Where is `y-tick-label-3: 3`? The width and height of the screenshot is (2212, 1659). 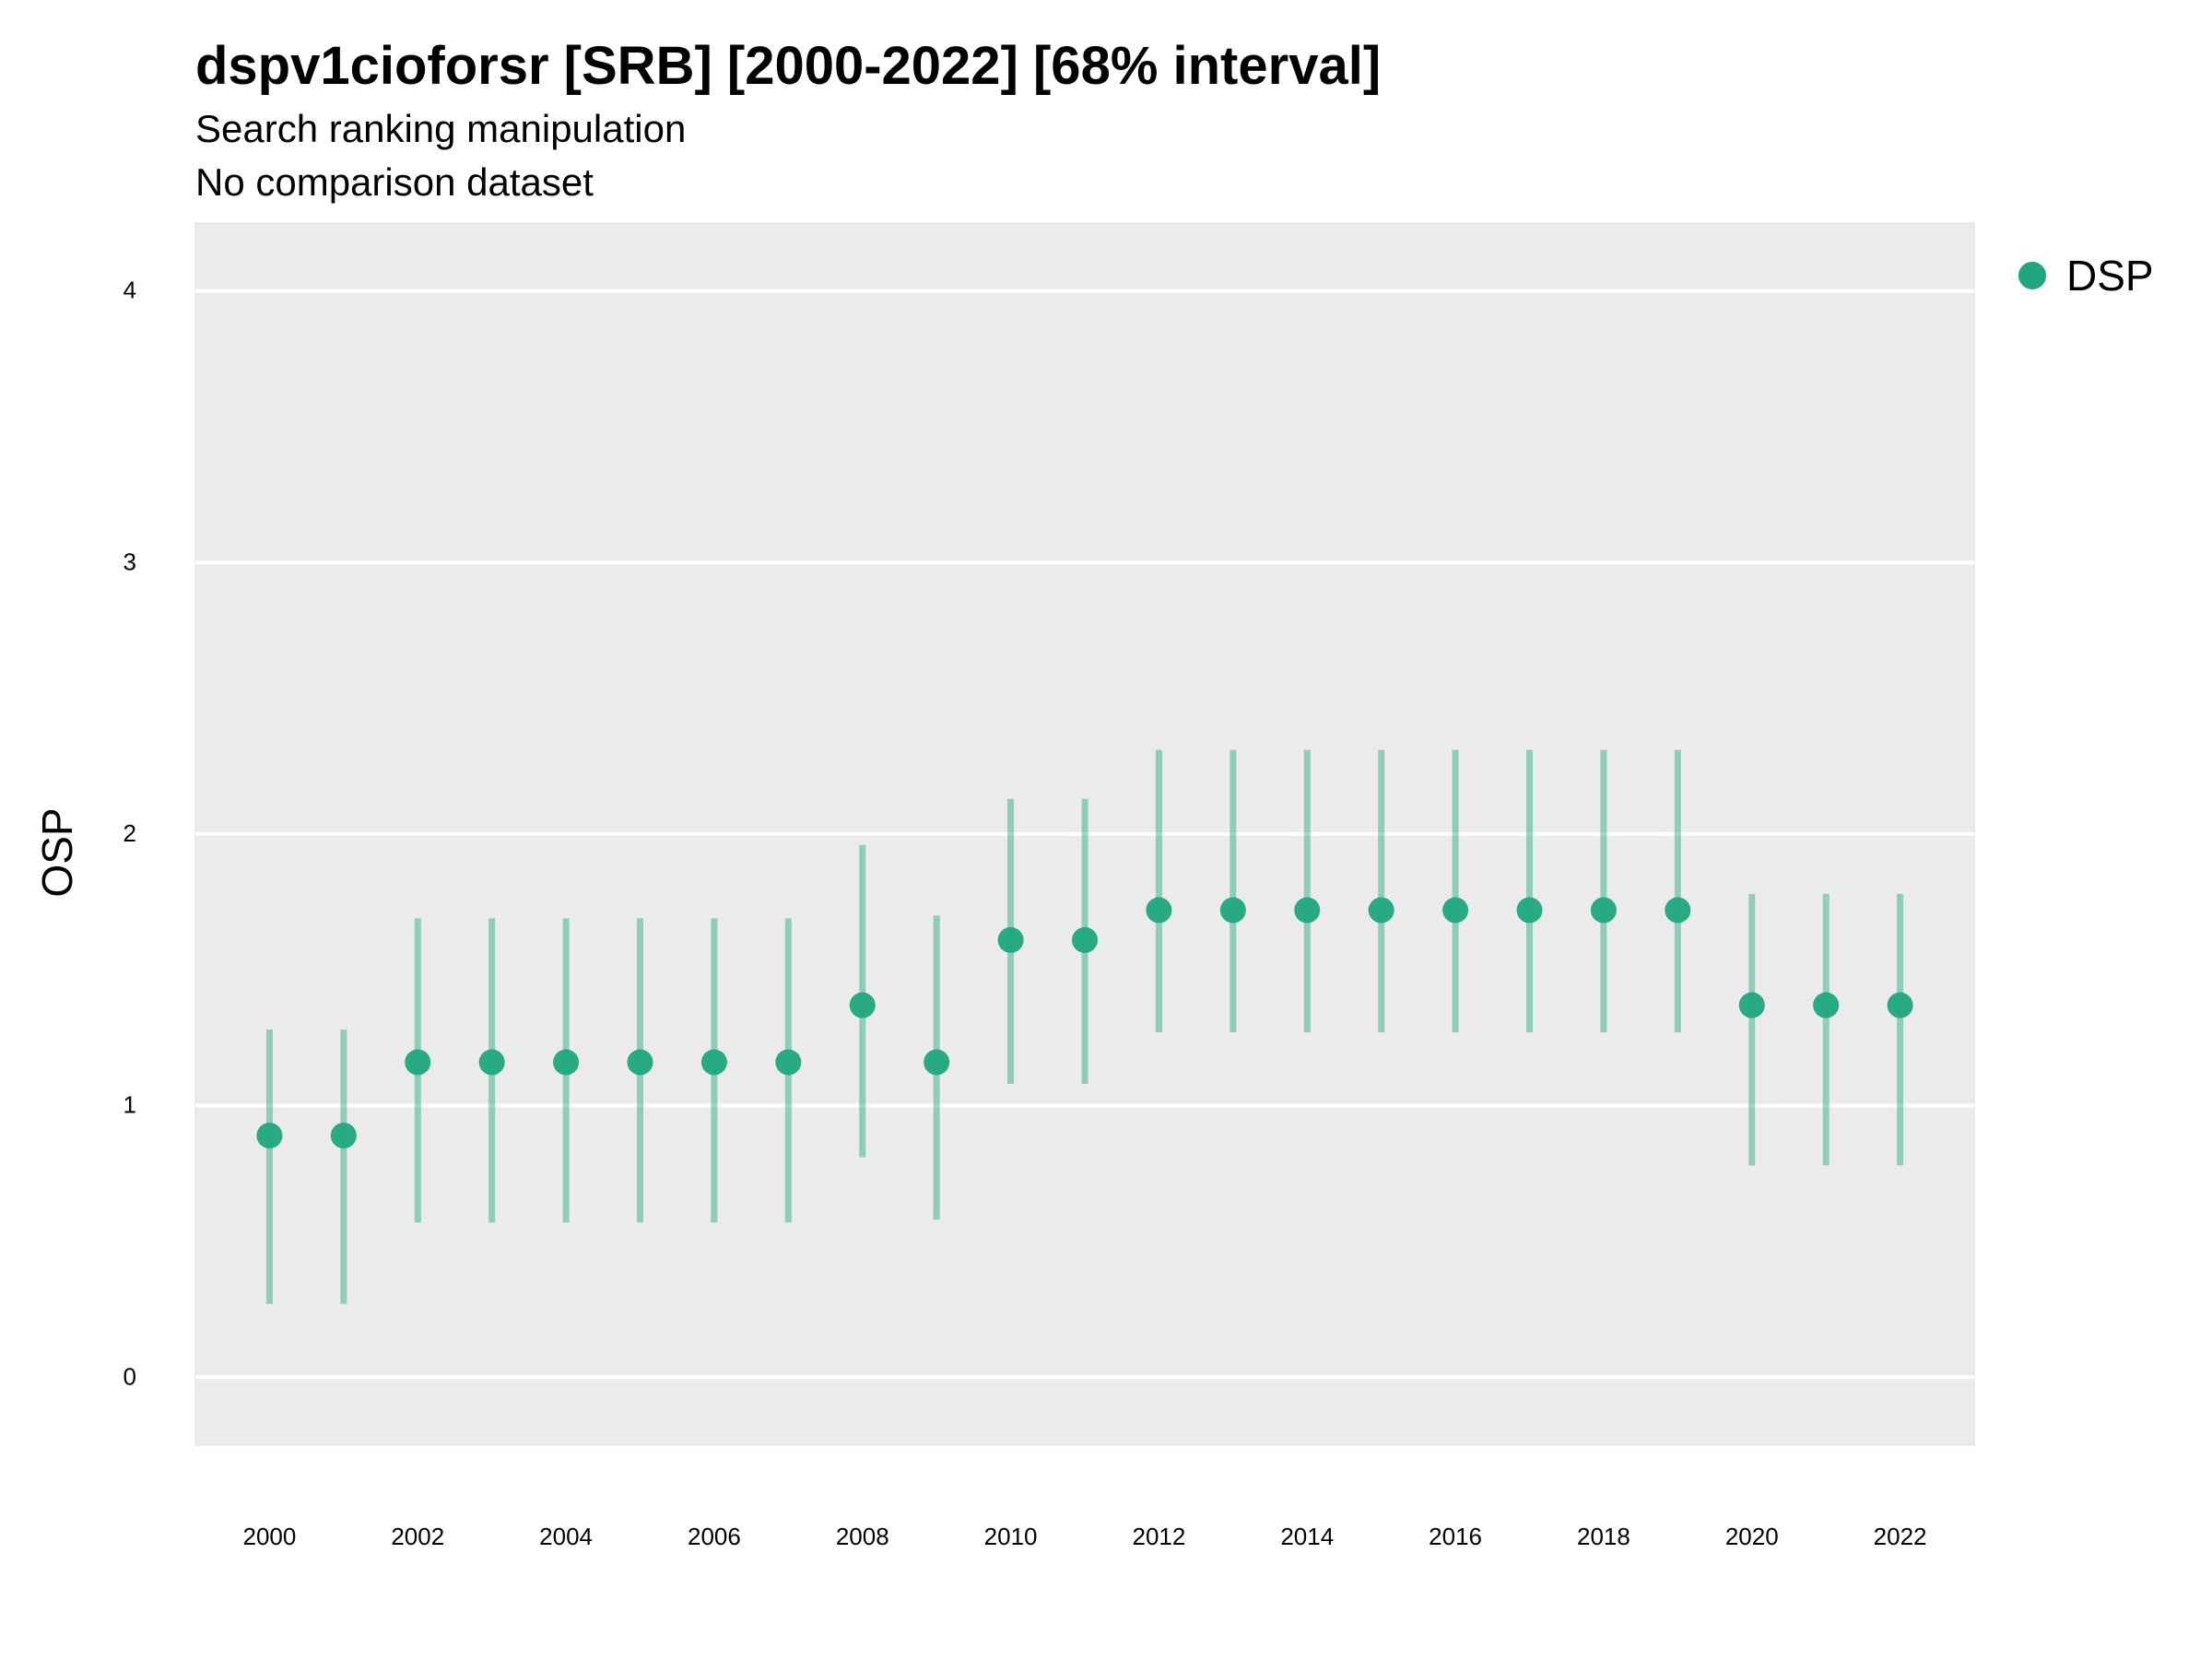
y-tick-label-3: 3 is located at coordinates (130, 561).